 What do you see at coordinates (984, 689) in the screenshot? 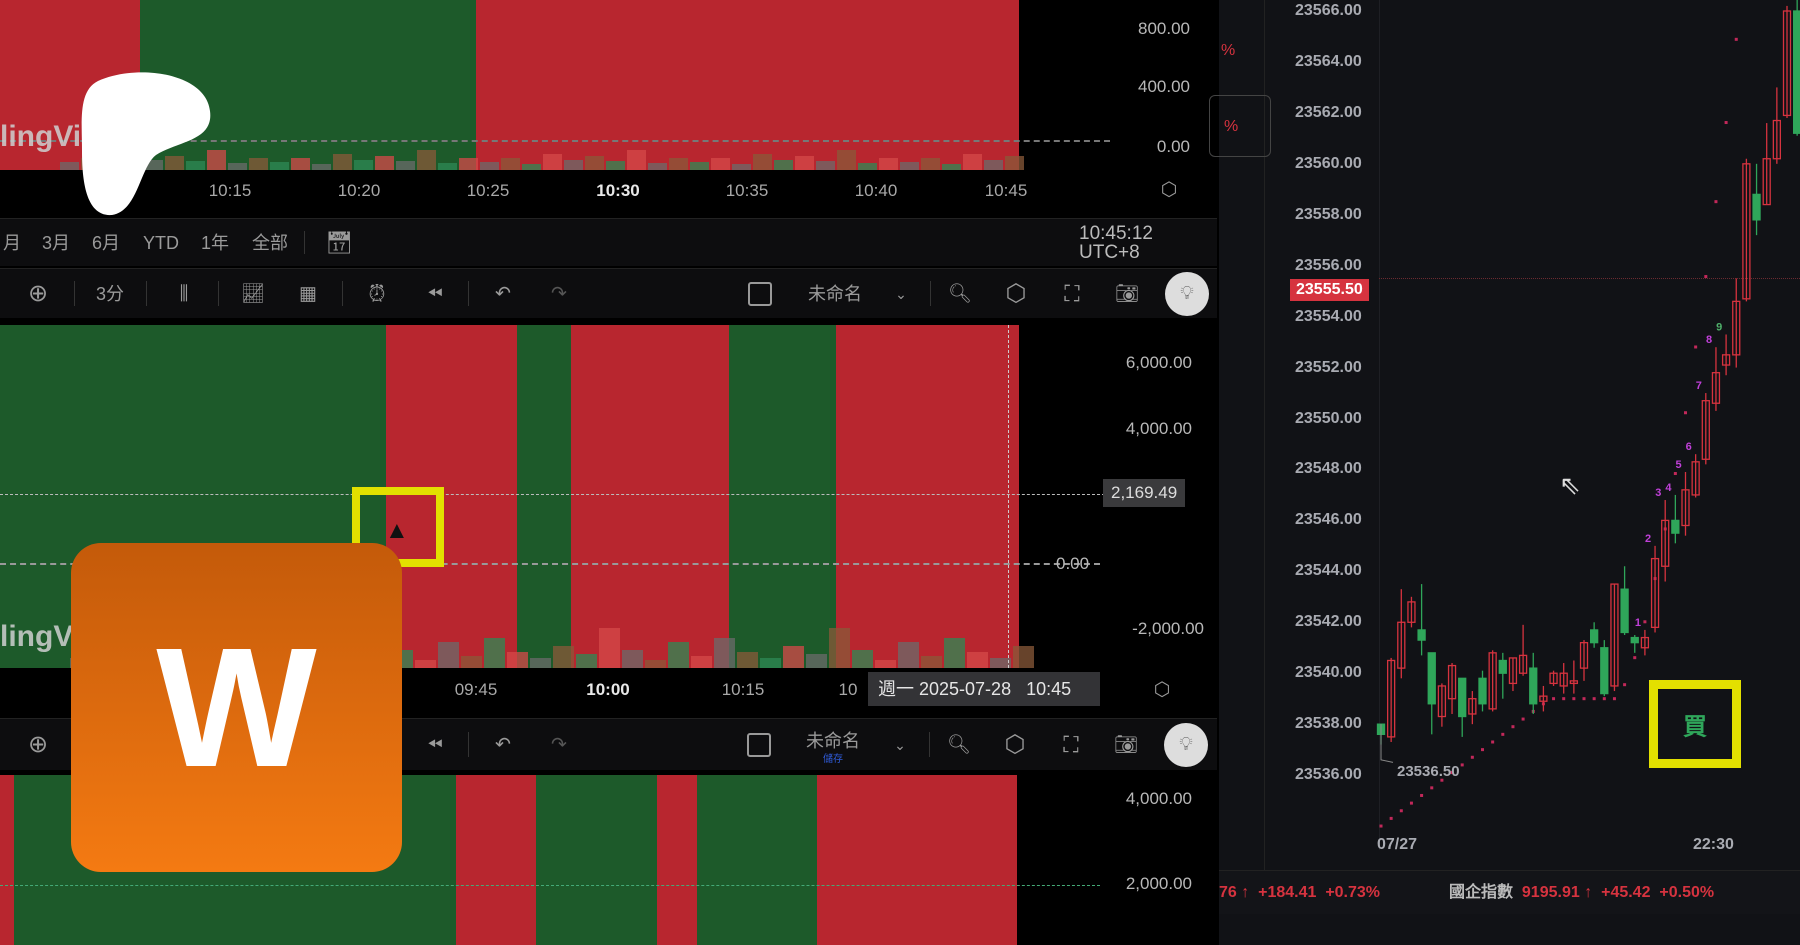
I see `crosshair-time-label: 週一 2025-07-28 10:45` at bounding box center [984, 689].